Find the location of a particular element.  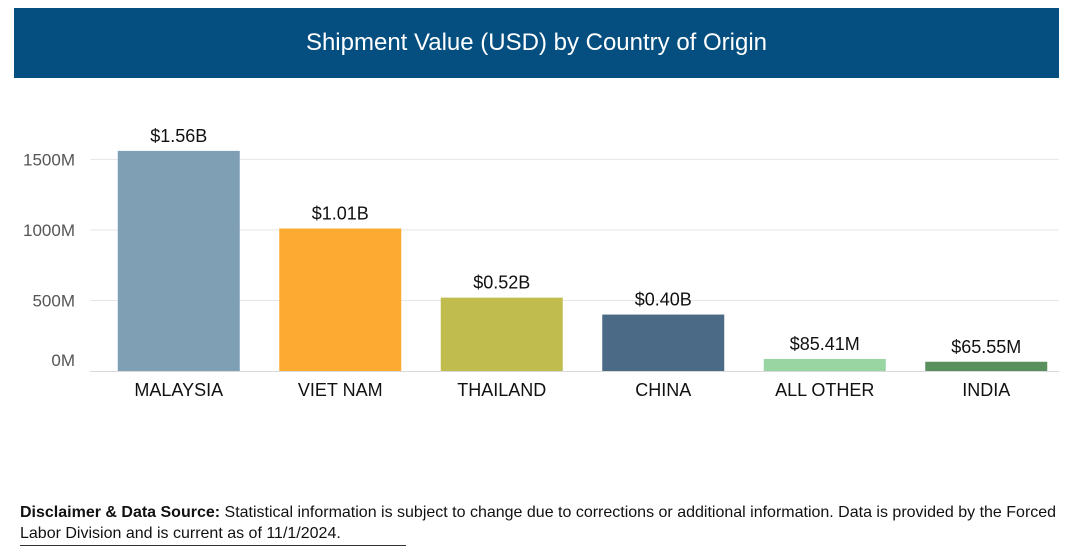

data-label: $0.40B is located at coordinates (663, 300).